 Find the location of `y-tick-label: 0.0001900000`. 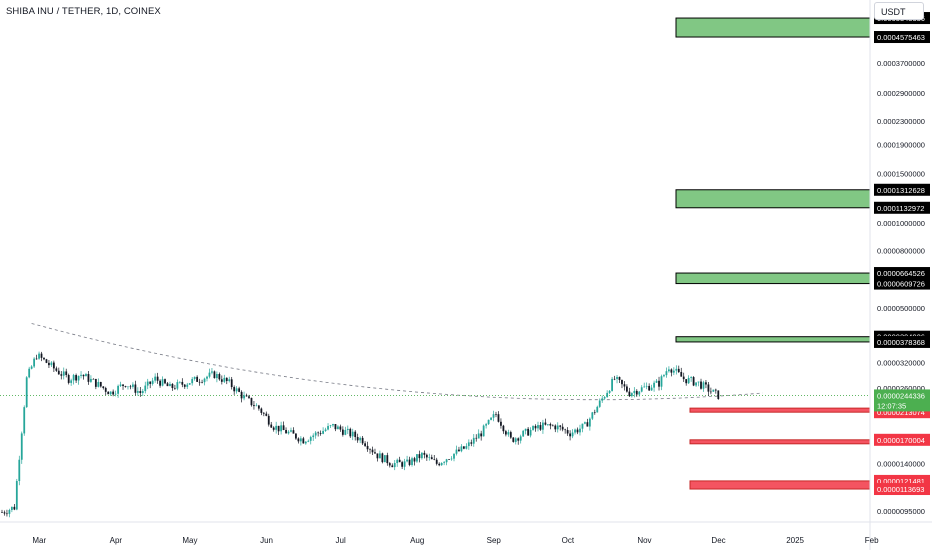

y-tick-label: 0.0001900000 is located at coordinates (901, 145).